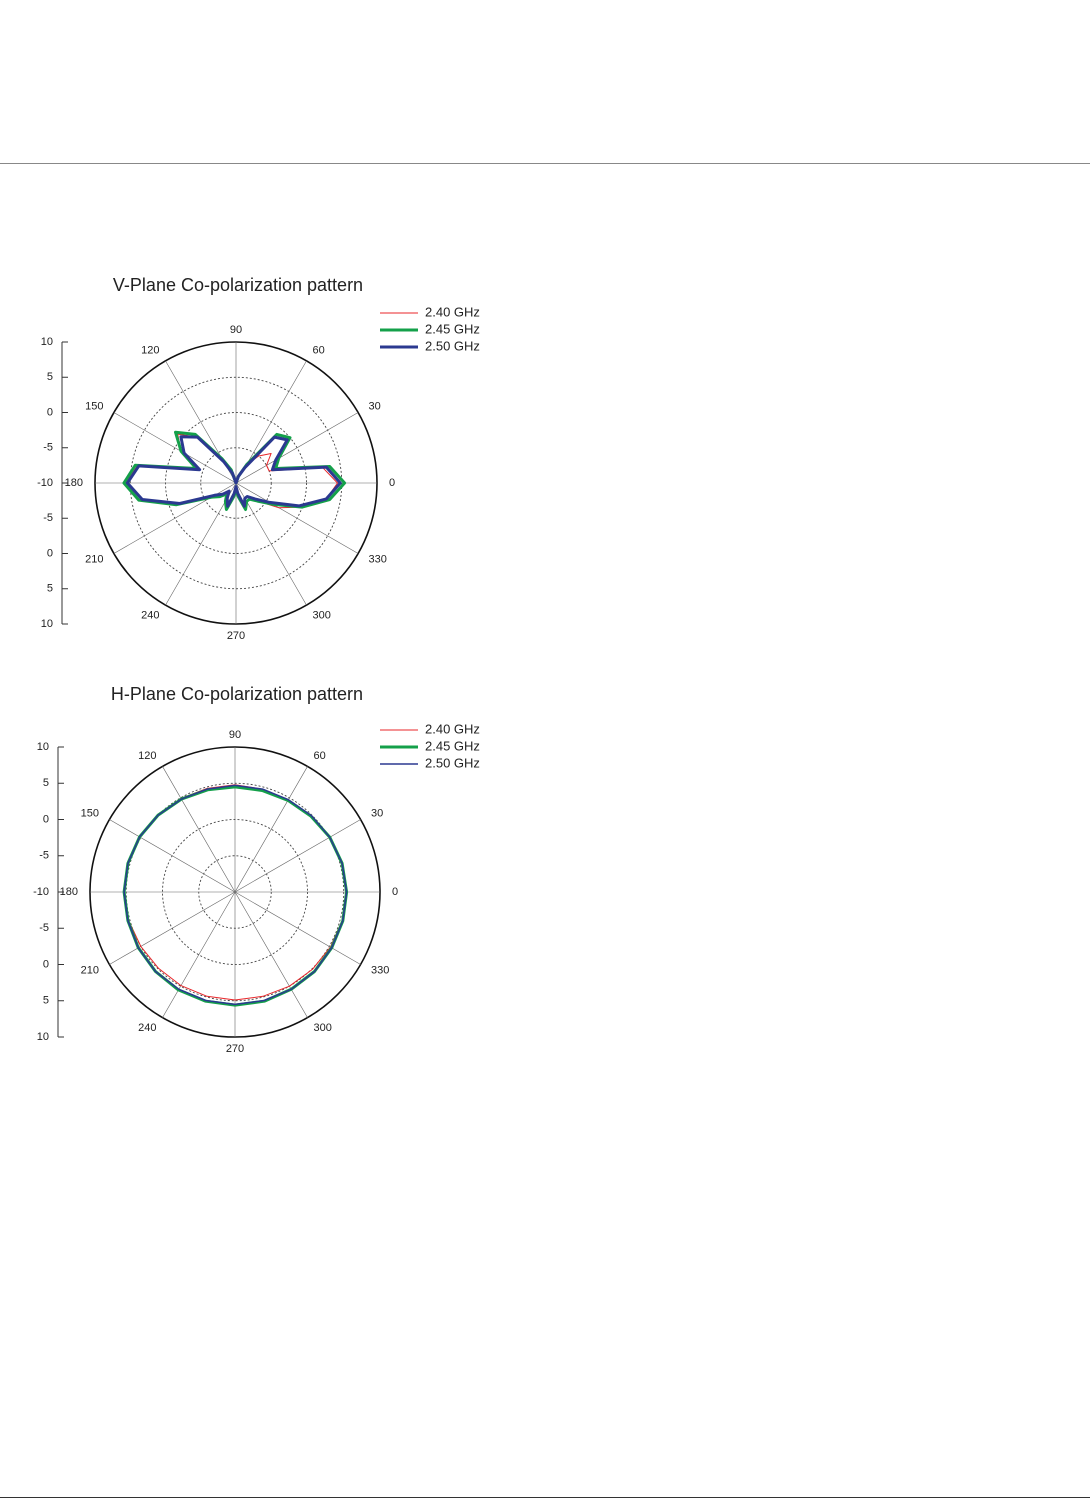  I want to click on chart-title: V-Plane Co-polarization pattern, so click(238, 285).